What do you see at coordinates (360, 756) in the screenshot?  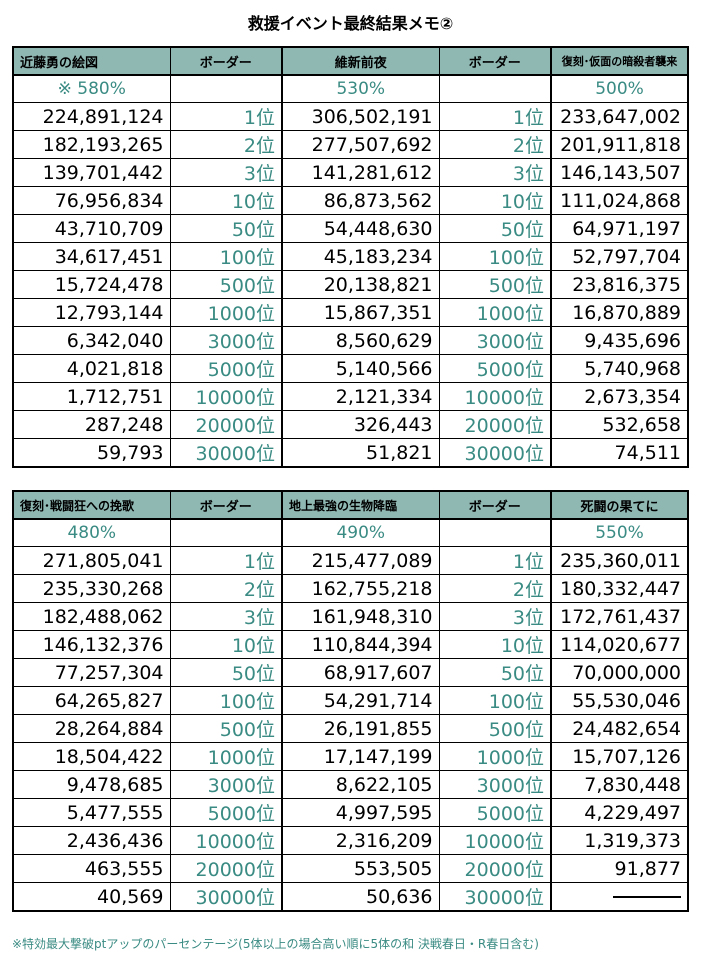 I see `score-value: 17,147,199` at bounding box center [360, 756].